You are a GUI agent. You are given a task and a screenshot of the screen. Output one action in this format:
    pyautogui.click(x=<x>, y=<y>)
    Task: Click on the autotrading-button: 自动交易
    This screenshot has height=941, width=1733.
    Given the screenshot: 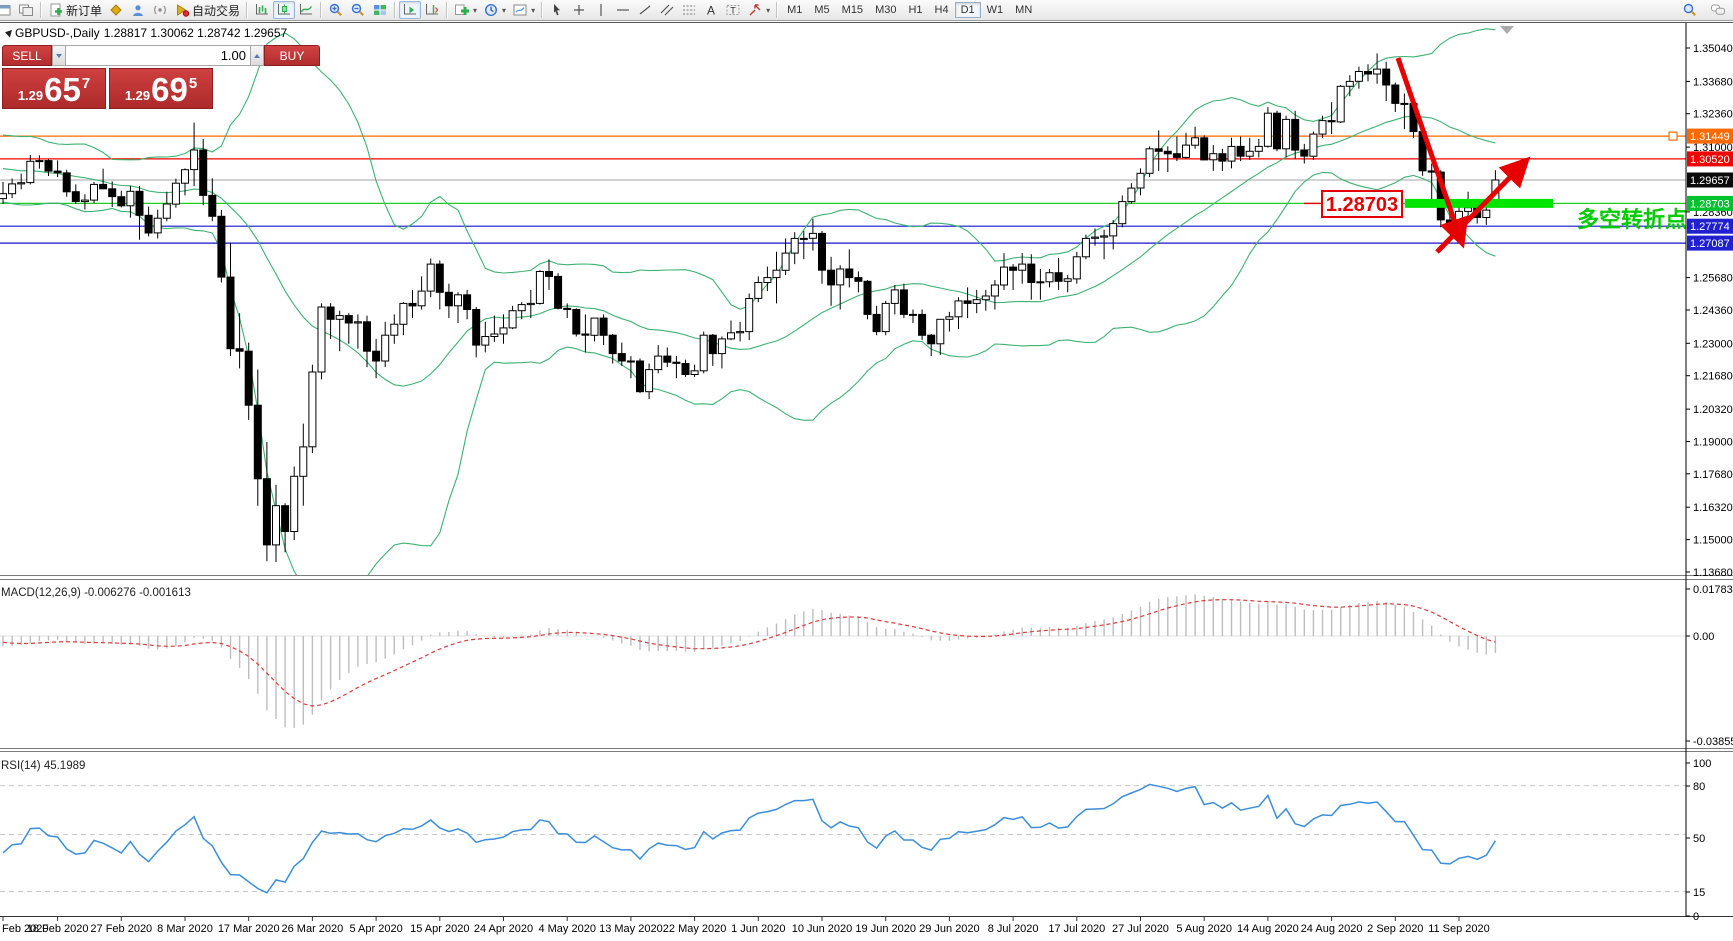 What is the action you would take?
    pyautogui.click(x=207, y=10)
    